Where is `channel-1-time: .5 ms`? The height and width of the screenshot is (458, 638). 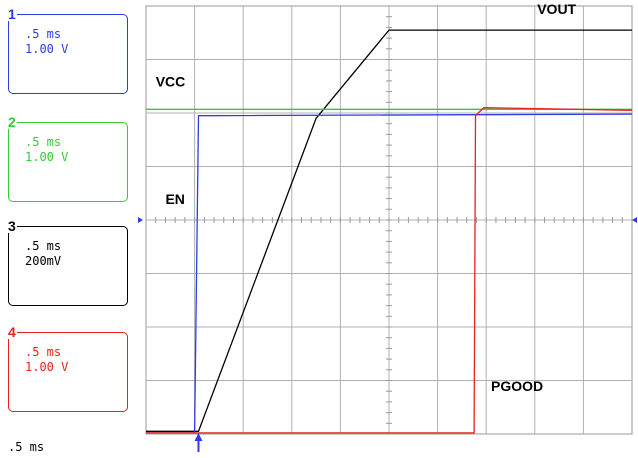
channel-1-time: .5 ms is located at coordinates (43, 34).